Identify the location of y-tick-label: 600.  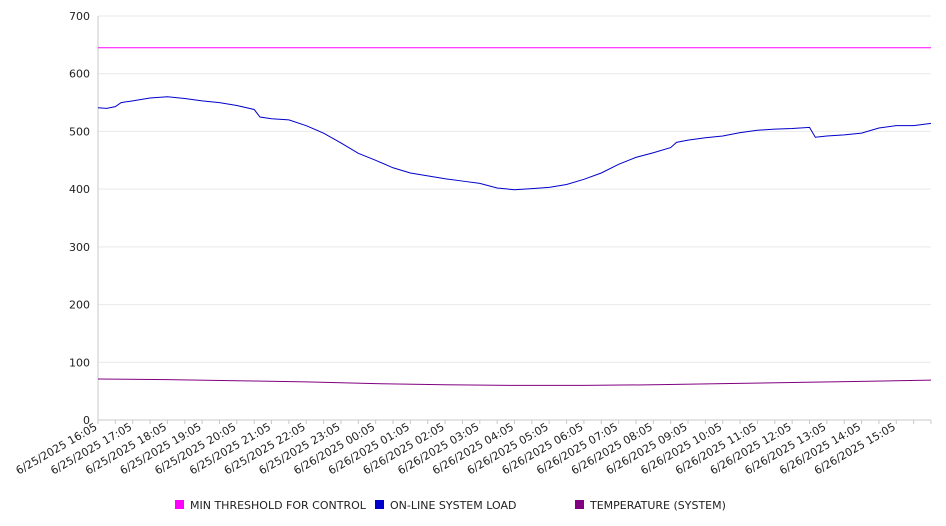
(79, 74).